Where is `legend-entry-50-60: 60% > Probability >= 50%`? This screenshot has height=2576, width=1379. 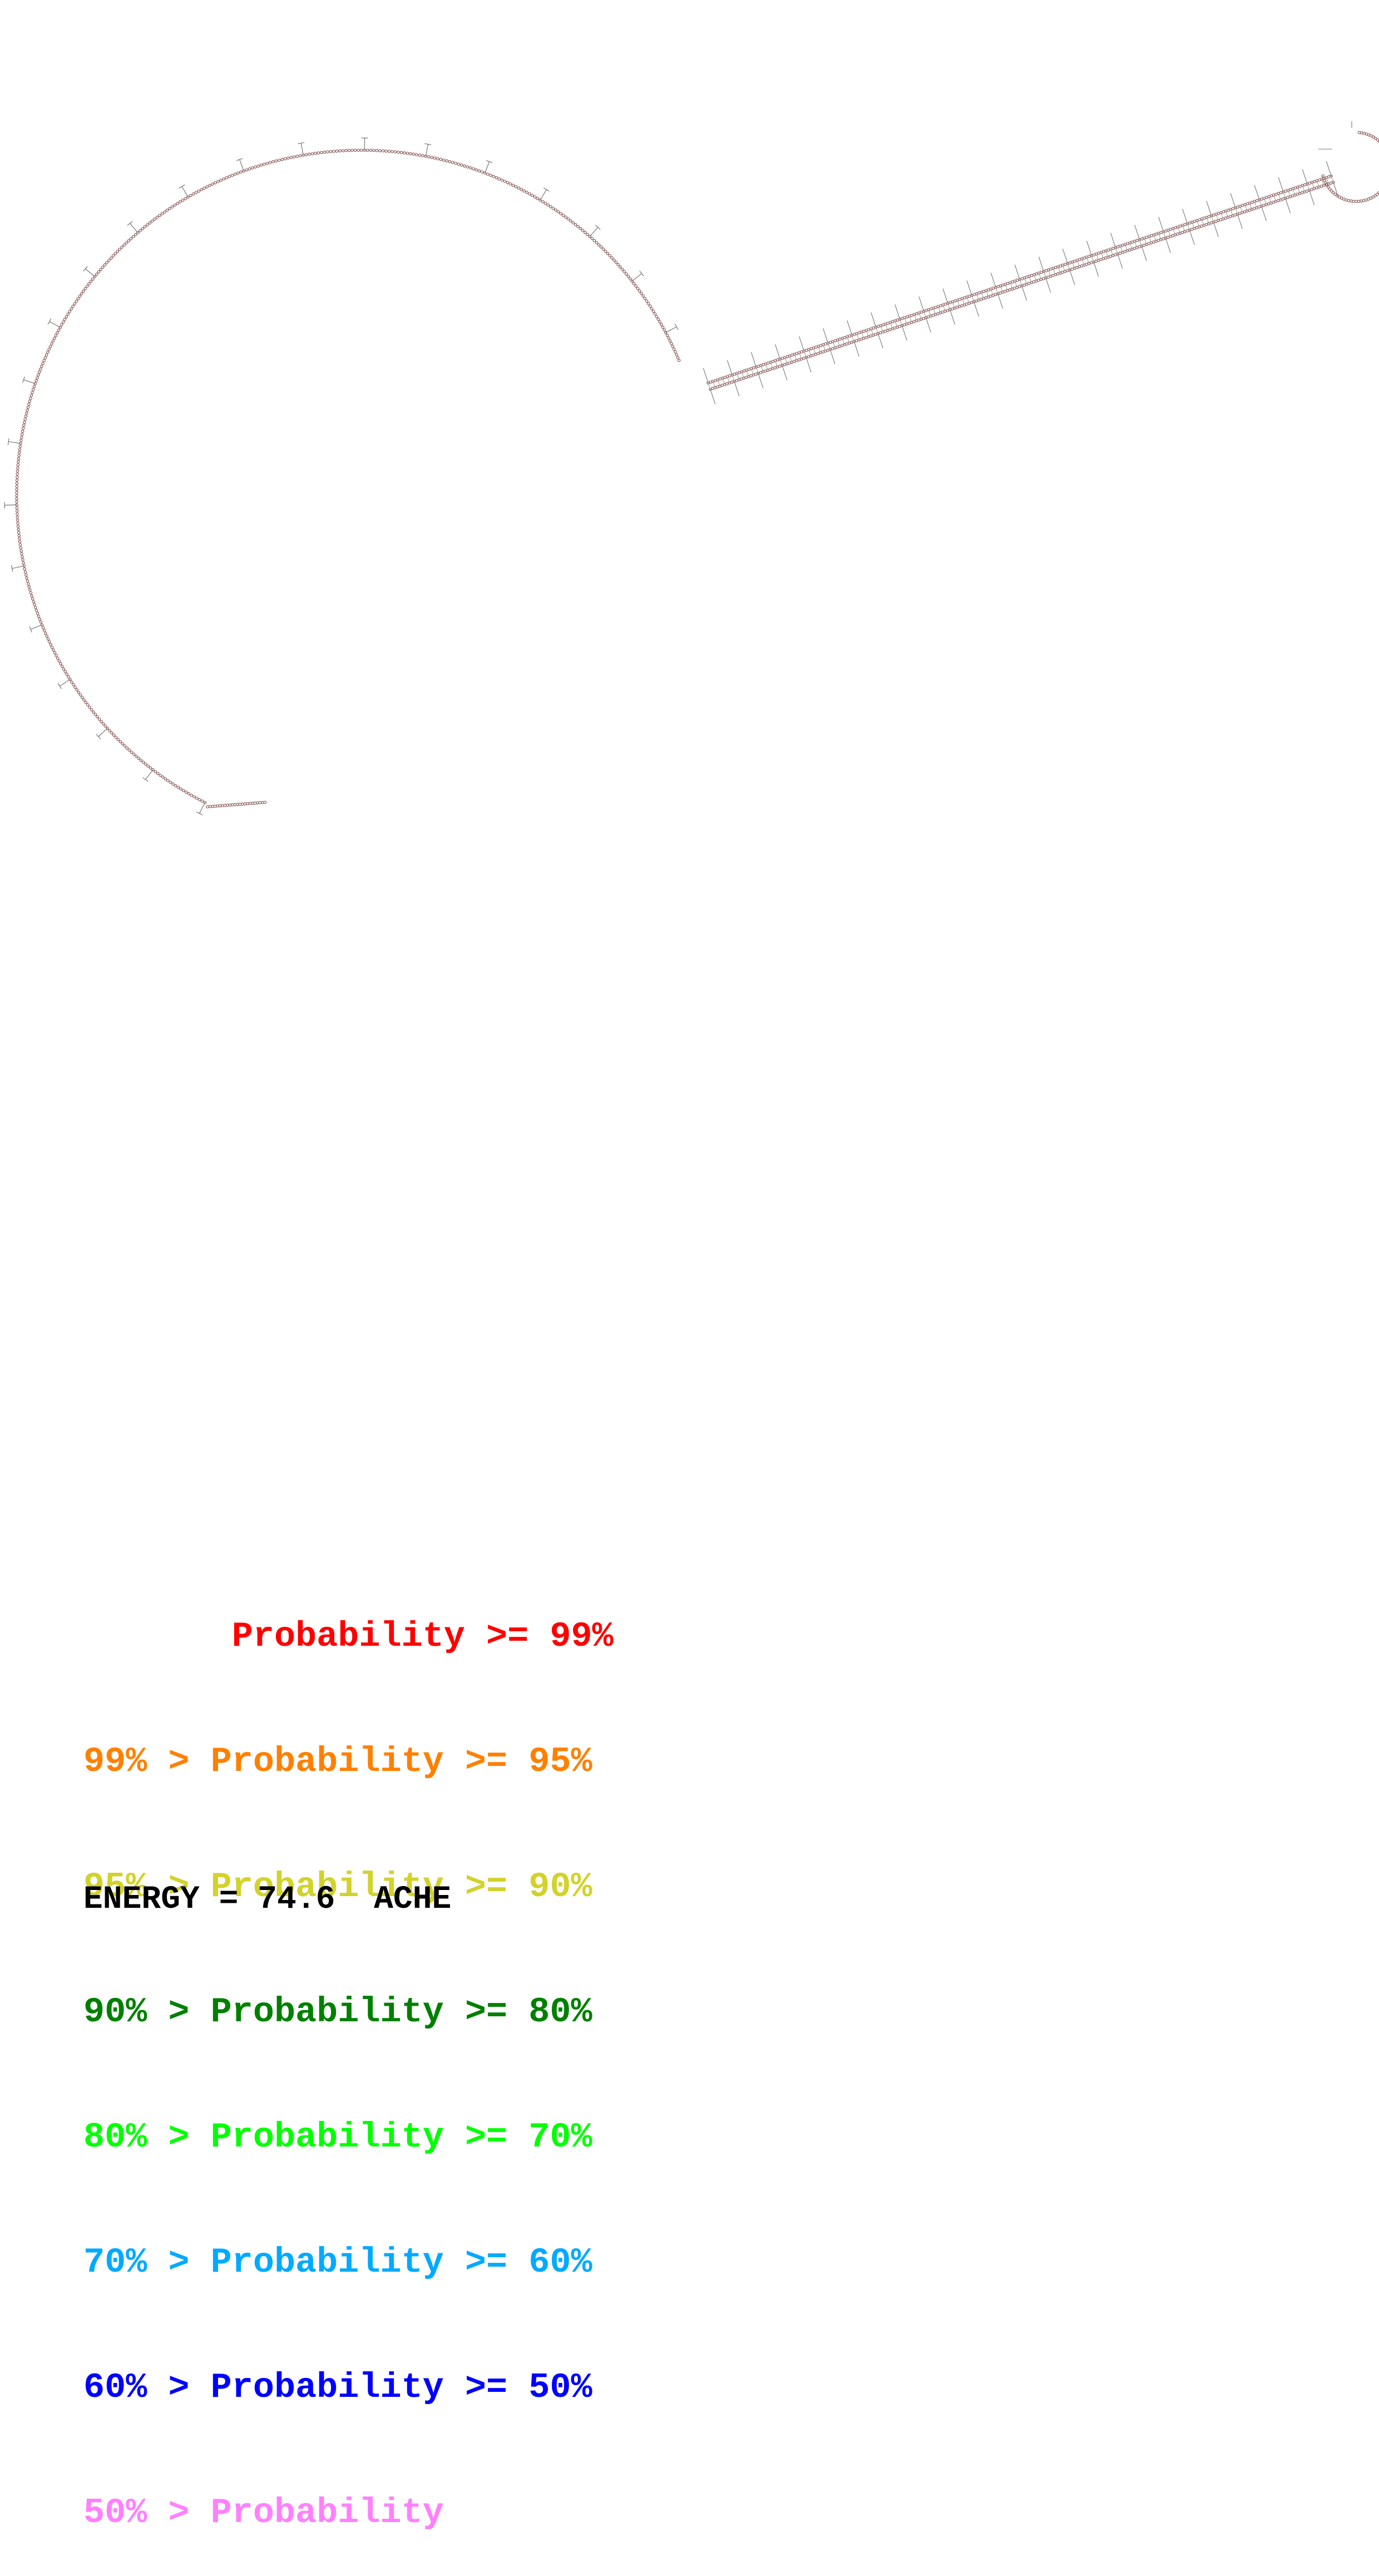 legend-entry-50-60: 60% > Probability >= 50% is located at coordinates (348, 2388).